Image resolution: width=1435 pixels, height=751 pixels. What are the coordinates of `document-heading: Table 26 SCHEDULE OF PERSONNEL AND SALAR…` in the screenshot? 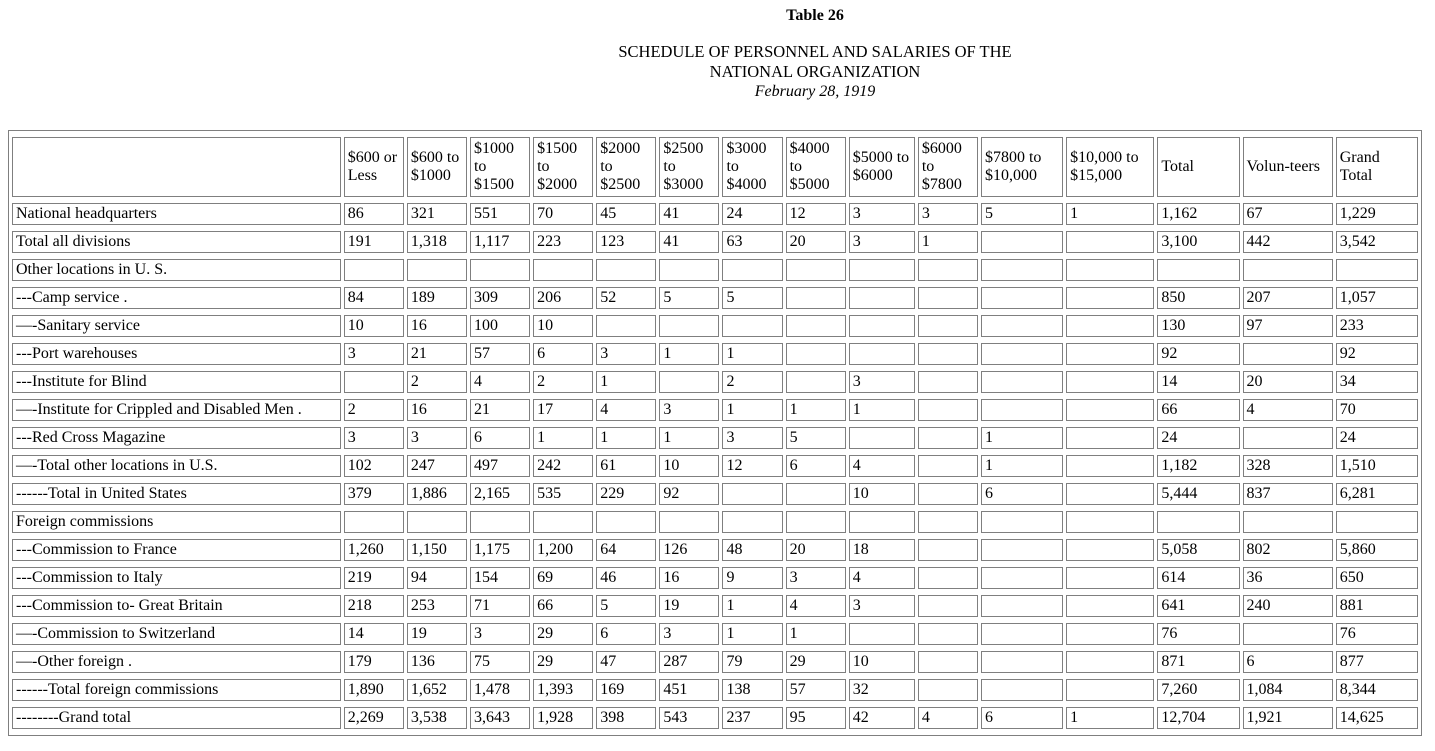 It's located at (717, 51).